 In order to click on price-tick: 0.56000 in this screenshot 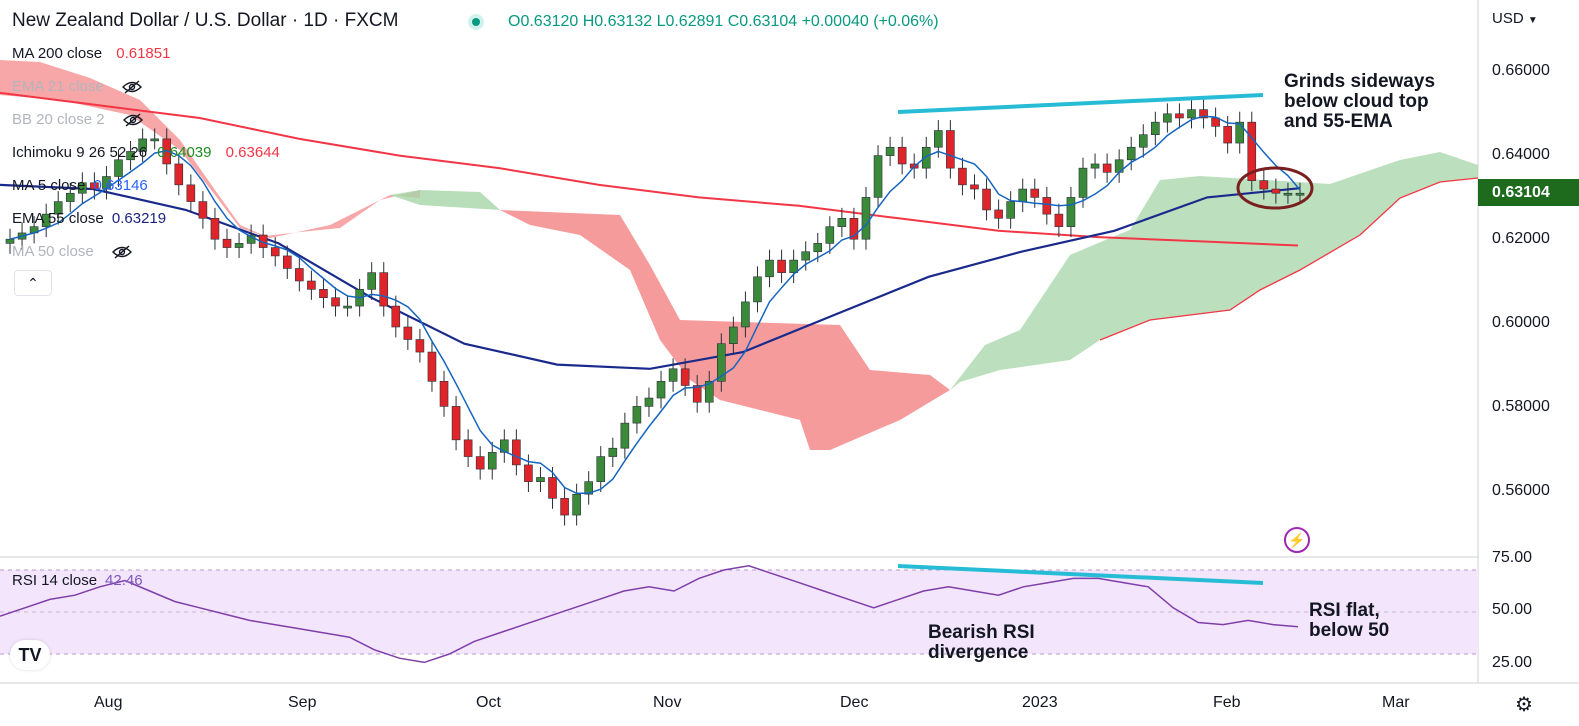, I will do `click(1521, 490)`.